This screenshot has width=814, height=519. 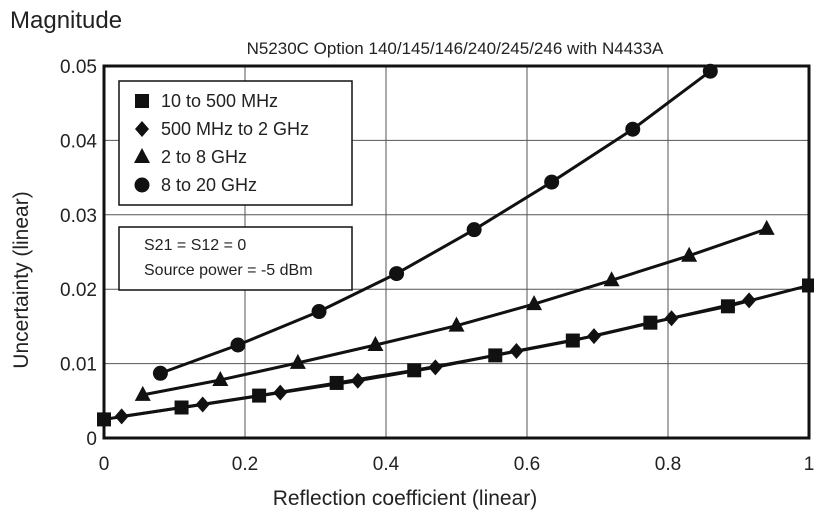 What do you see at coordinates (456, 464) in the screenshot?
I see `x-tick-labels: 0 0.2 0.4 0.6 0.8 1` at bounding box center [456, 464].